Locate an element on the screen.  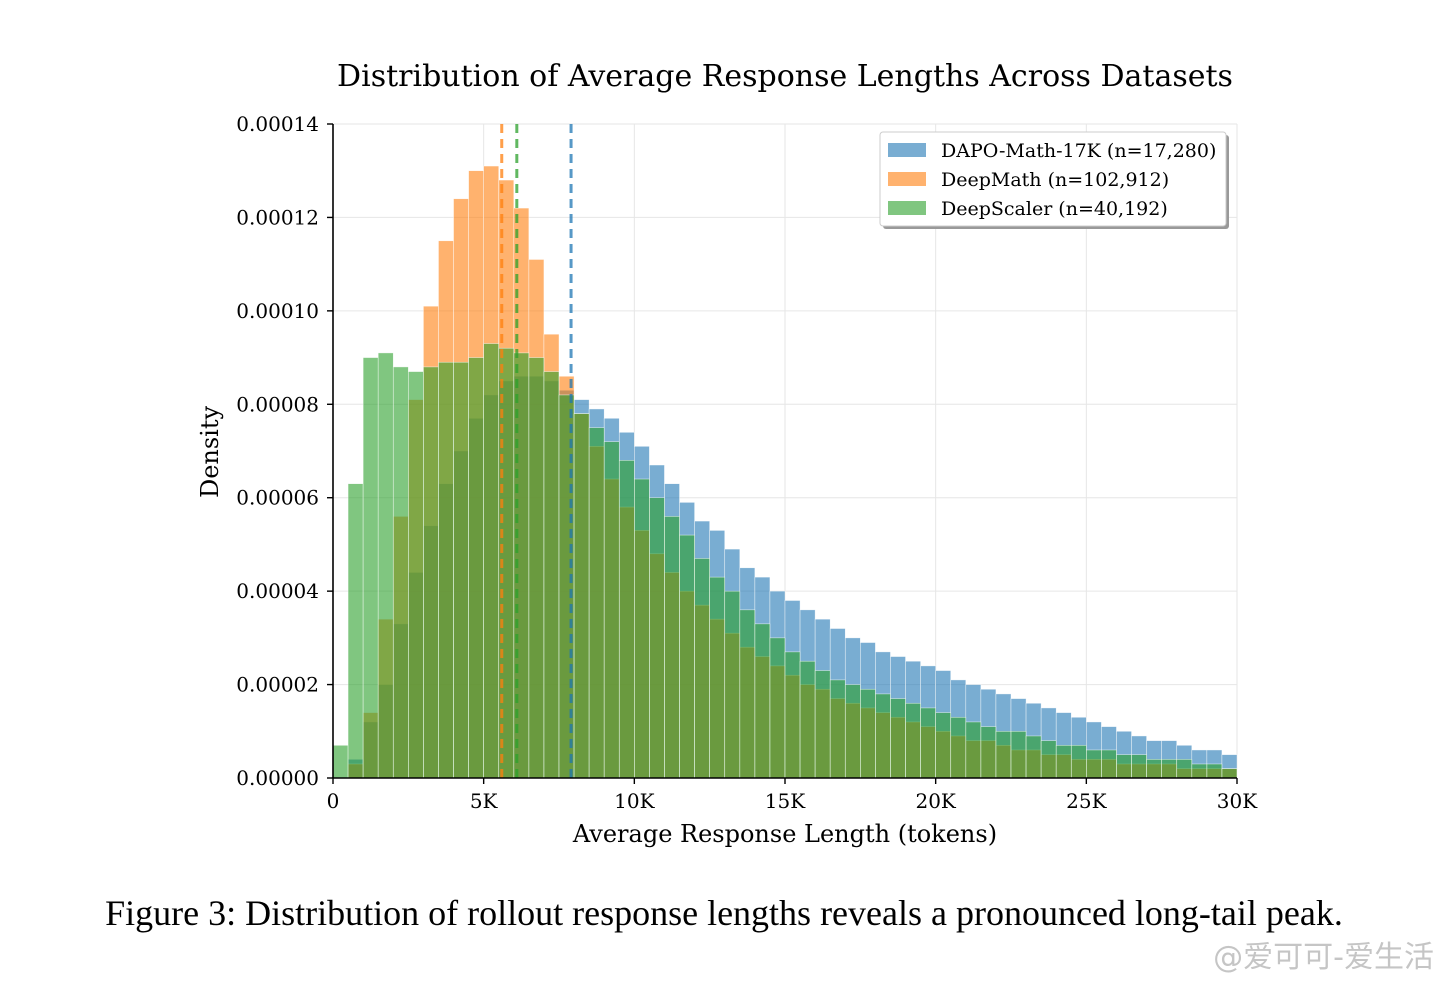
x-tick-label: 0 is located at coordinates (333, 801).